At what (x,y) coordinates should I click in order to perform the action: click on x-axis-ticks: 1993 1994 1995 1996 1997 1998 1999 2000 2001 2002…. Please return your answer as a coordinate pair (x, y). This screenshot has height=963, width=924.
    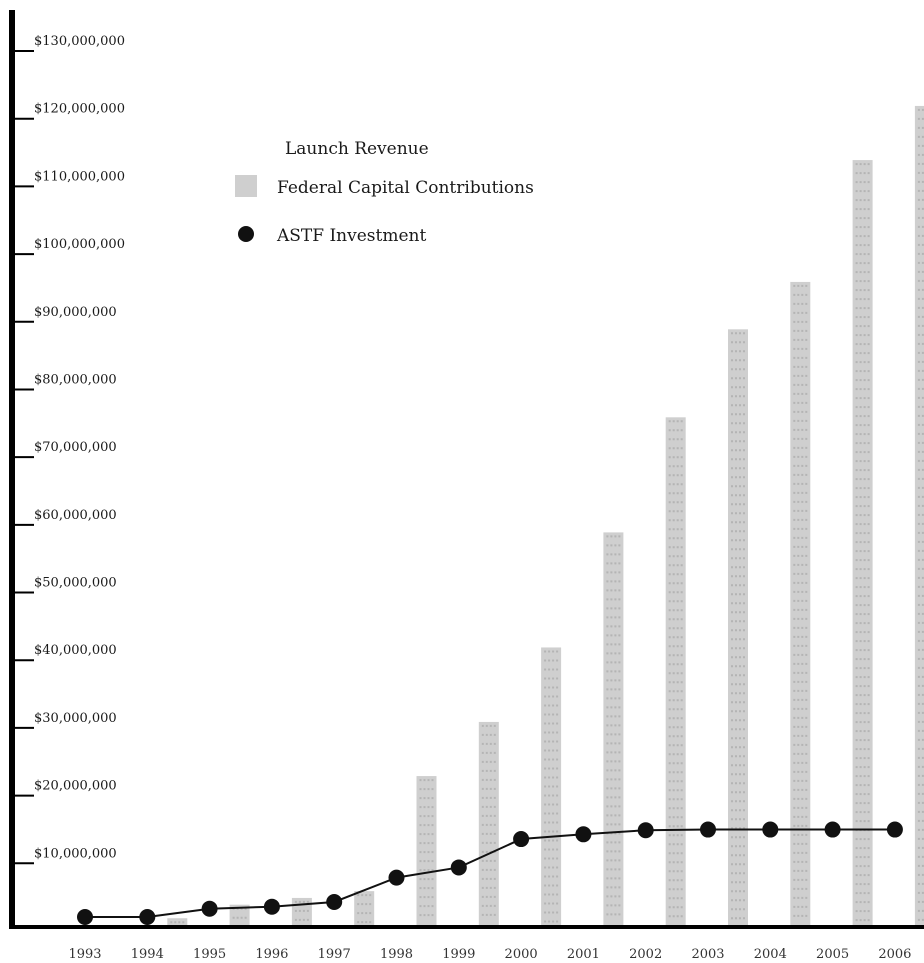
    Looking at the image, I should click on (489, 954).